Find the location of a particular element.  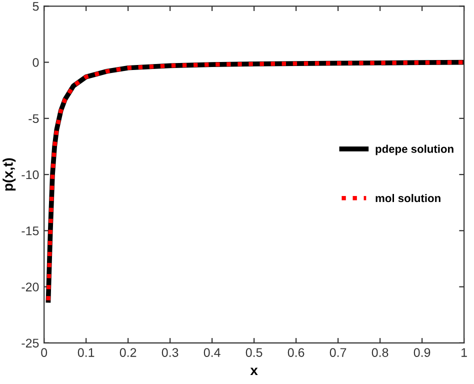

x-axis-title: x is located at coordinates (254, 372).